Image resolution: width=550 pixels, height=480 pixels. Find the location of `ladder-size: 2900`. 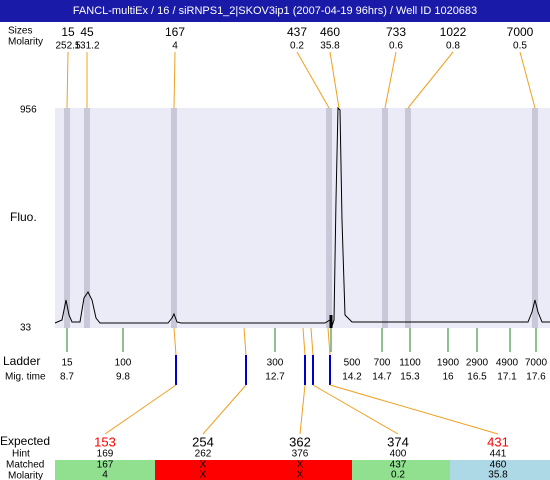

ladder-size: 2900 is located at coordinates (477, 363).